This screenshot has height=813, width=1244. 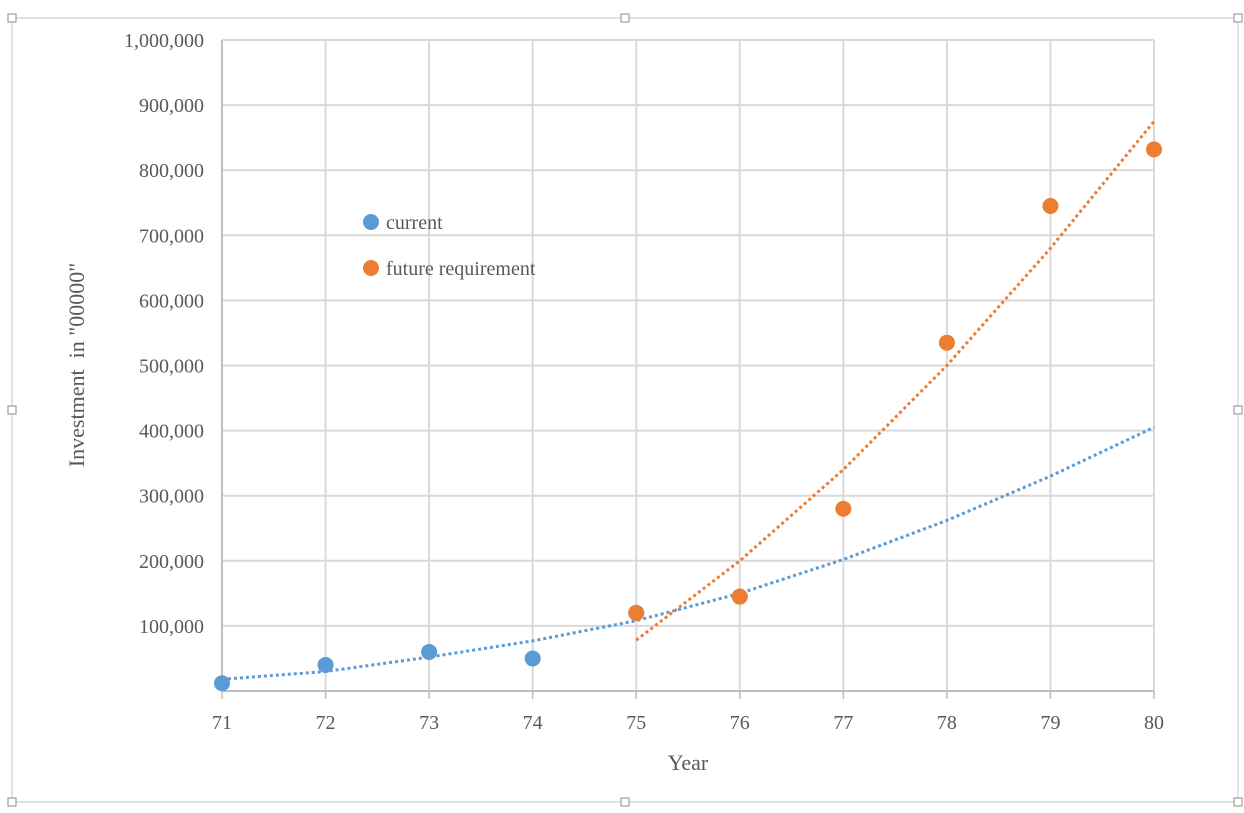 I want to click on x-tick-label: 76, so click(x=740, y=723).